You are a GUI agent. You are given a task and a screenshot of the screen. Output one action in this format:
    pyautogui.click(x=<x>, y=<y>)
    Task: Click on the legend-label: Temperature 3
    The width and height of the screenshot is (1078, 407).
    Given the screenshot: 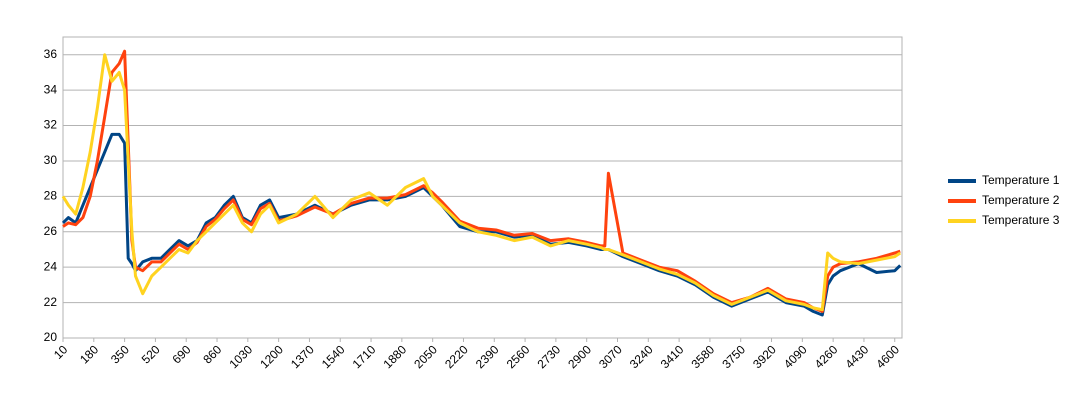 What is the action you would take?
    pyautogui.click(x=1021, y=220)
    